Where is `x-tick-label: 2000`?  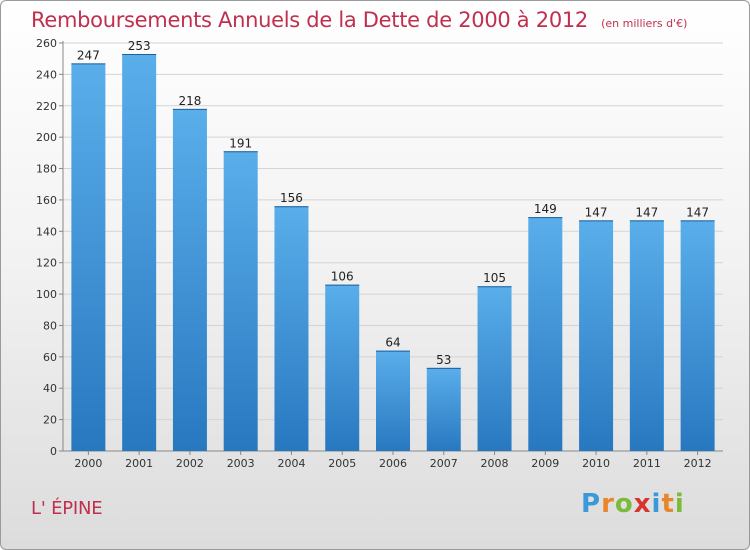 x-tick-label: 2000 is located at coordinates (88, 463).